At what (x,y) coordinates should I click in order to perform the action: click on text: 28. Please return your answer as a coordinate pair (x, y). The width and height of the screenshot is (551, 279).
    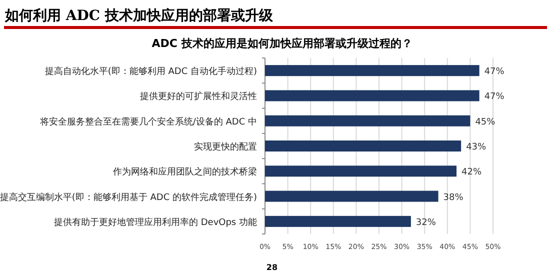
    Looking at the image, I should click on (272, 267).